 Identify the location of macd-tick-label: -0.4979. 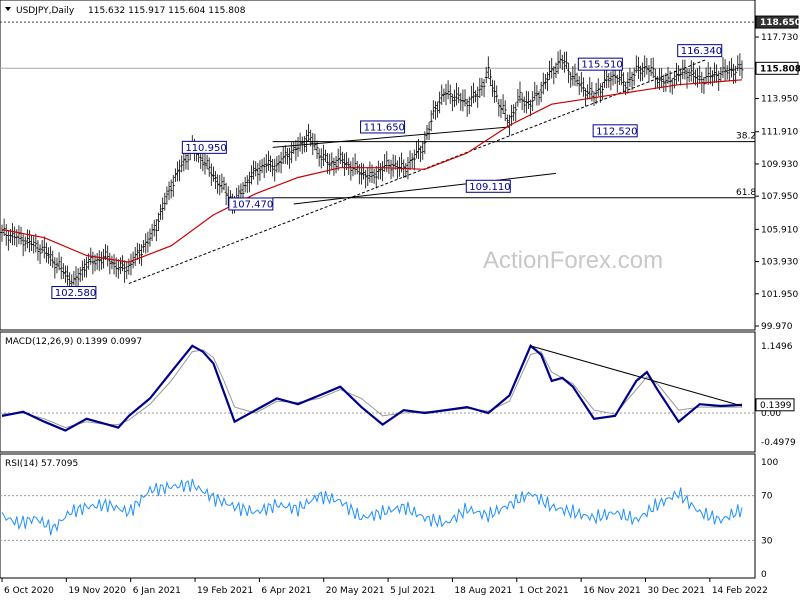
(778, 443).